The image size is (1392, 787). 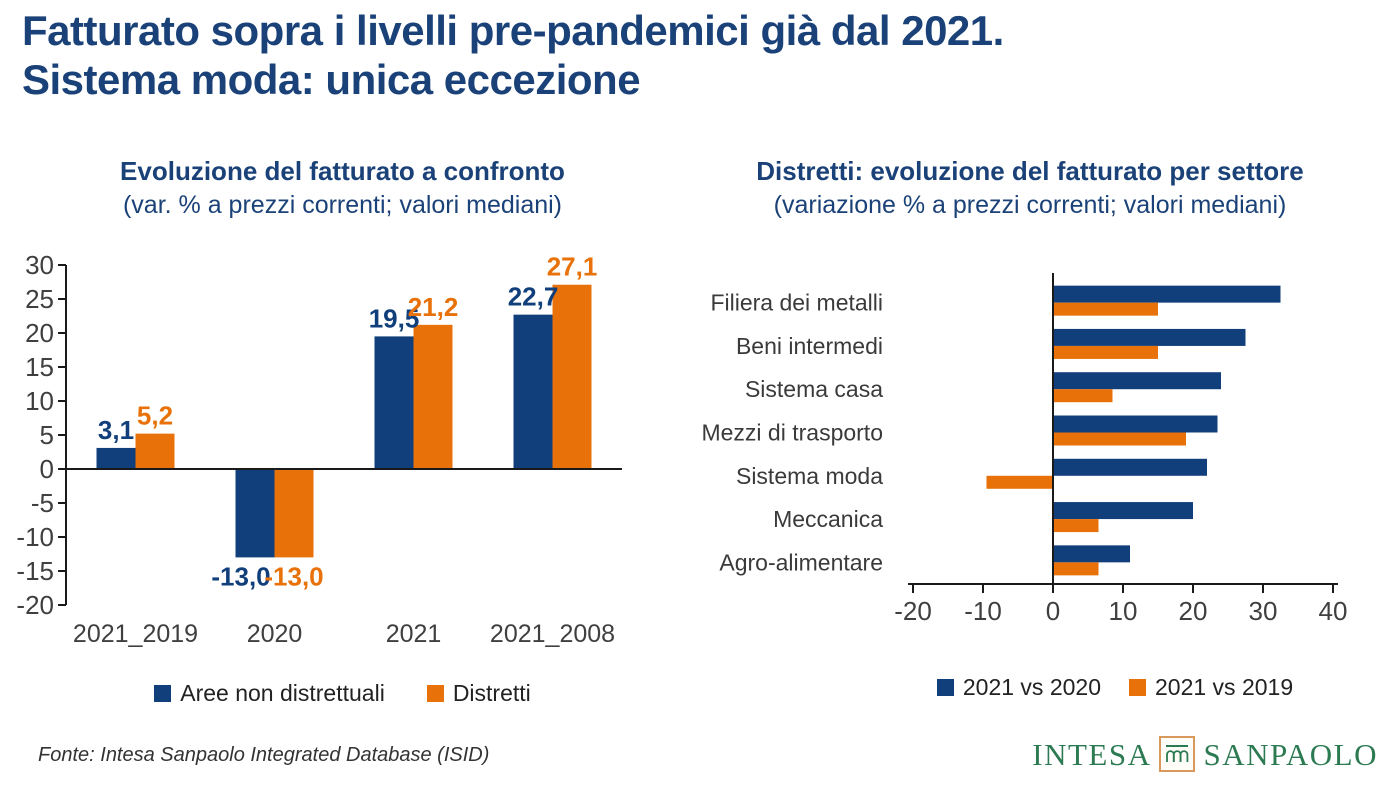 What do you see at coordinates (47, 435) in the screenshot?
I see `y-tick-label: 5` at bounding box center [47, 435].